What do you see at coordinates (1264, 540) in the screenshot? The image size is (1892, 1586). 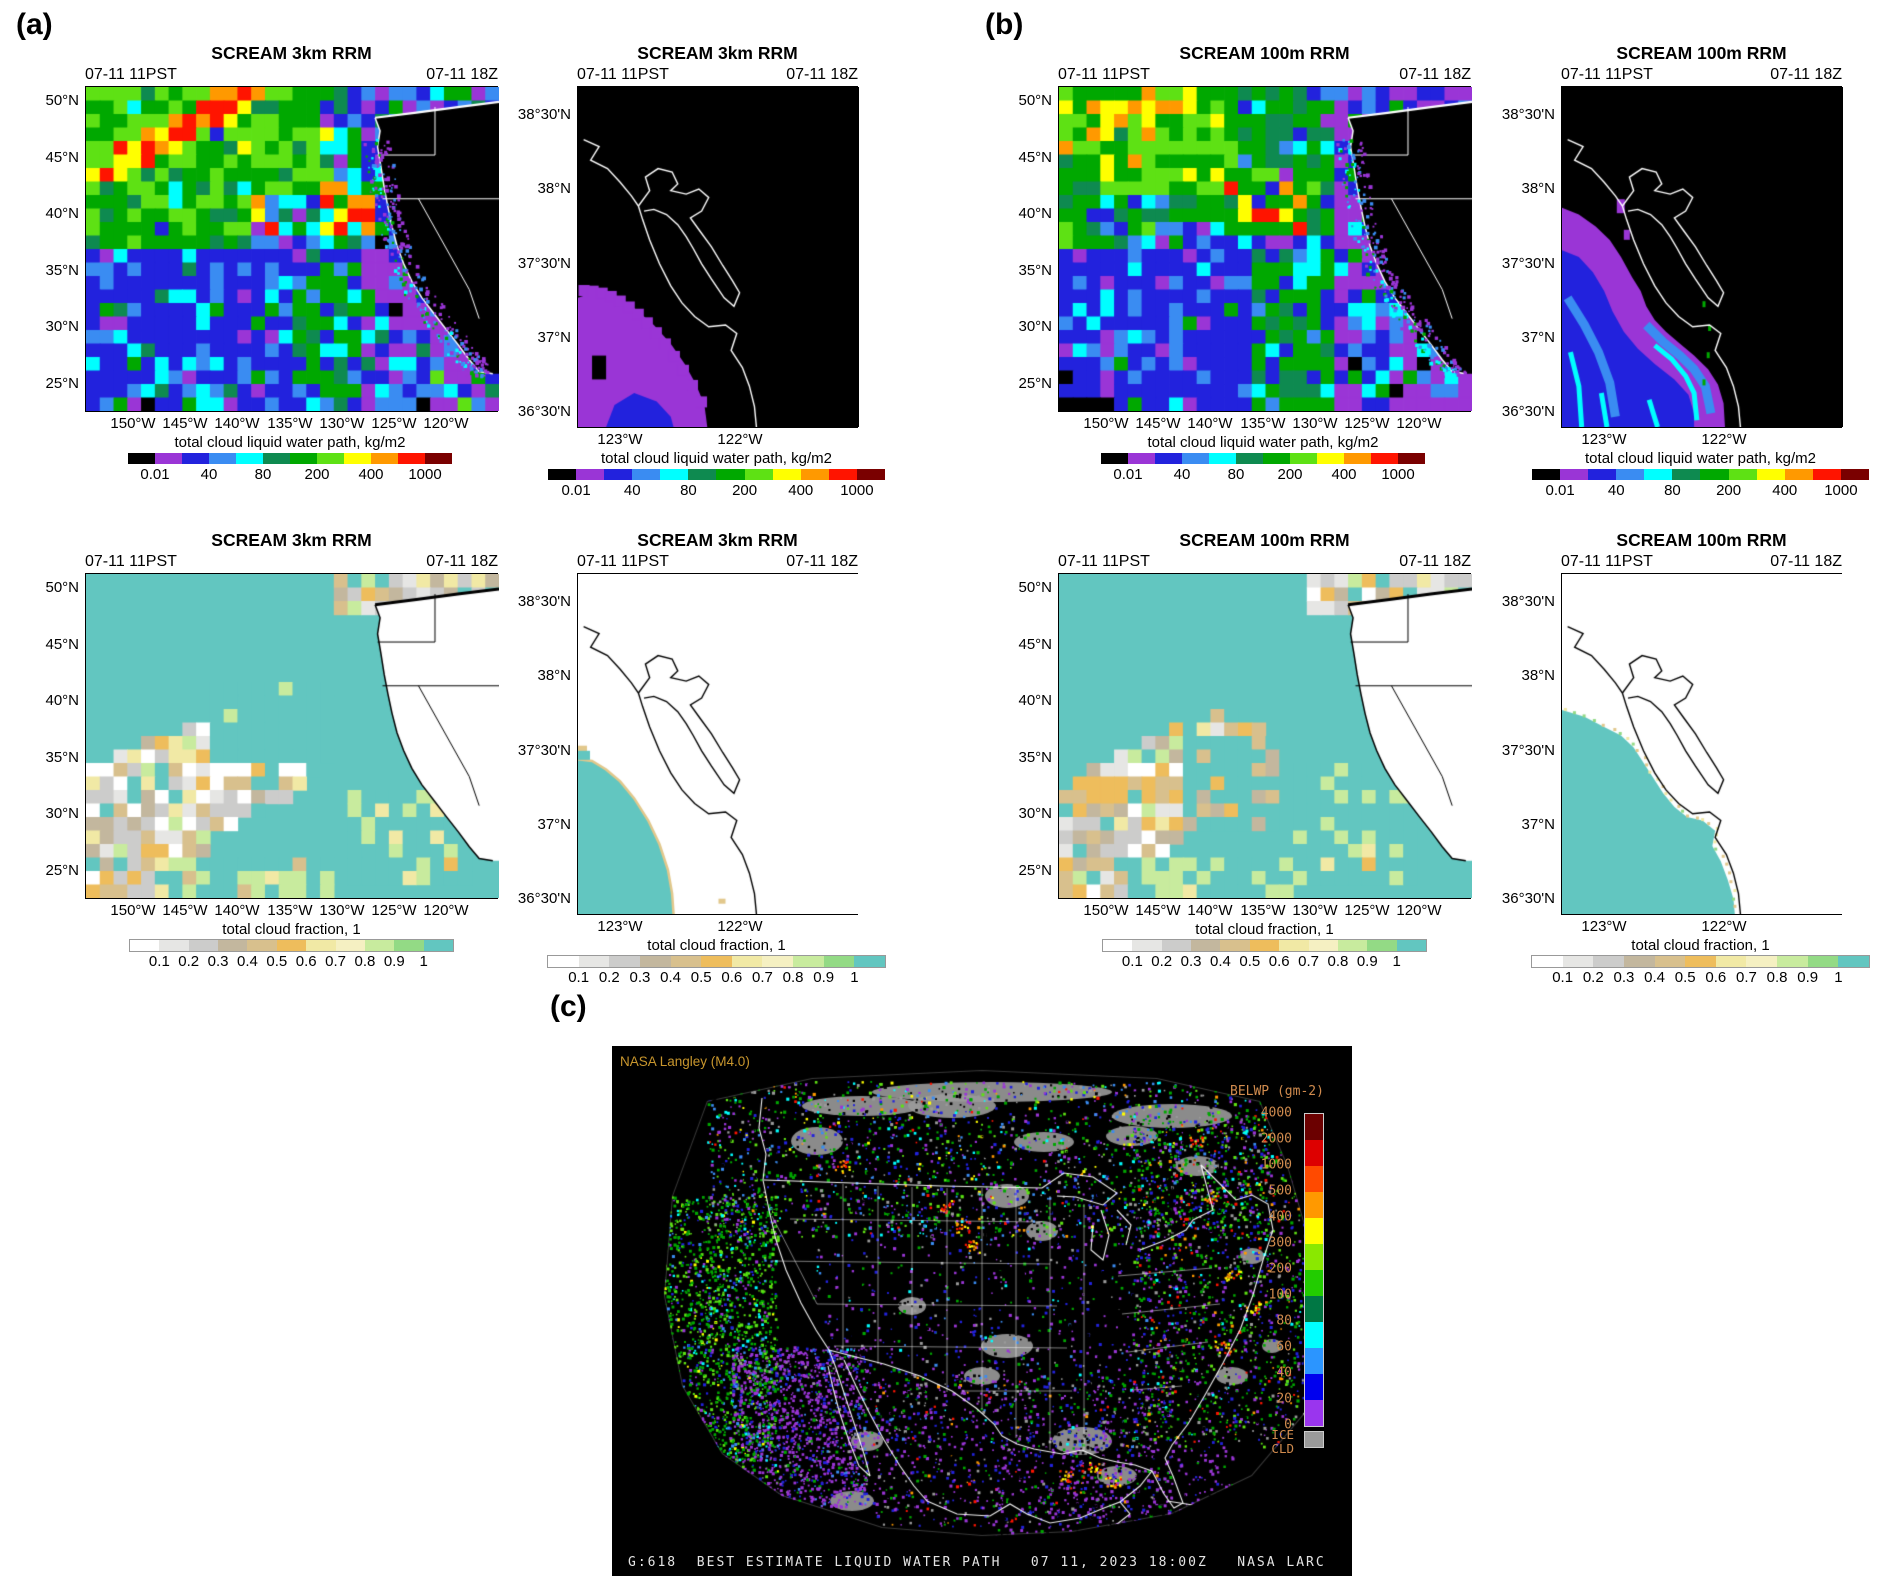 I see `panel-title: SCREAM 100m RRM` at bounding box center [1264, 540].